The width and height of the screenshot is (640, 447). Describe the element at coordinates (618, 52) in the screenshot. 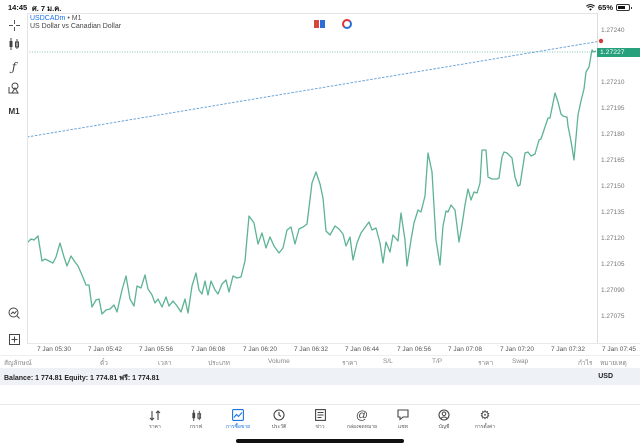

I see `current-price-tag: 1.27227` at that location.